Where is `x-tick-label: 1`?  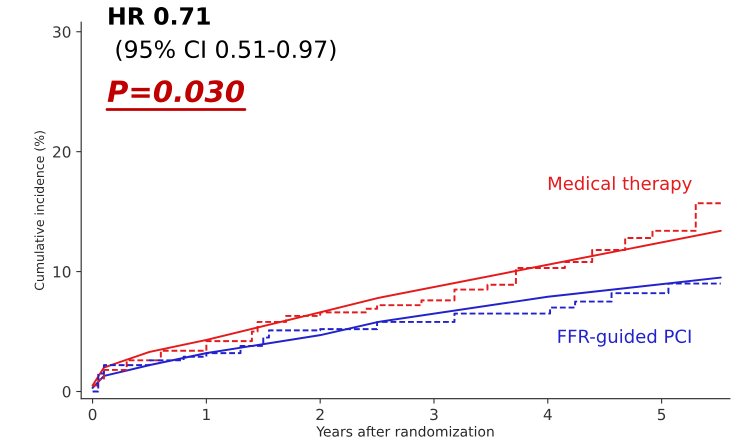
x-tick-label: 1 is located at coordinates (206, 414).